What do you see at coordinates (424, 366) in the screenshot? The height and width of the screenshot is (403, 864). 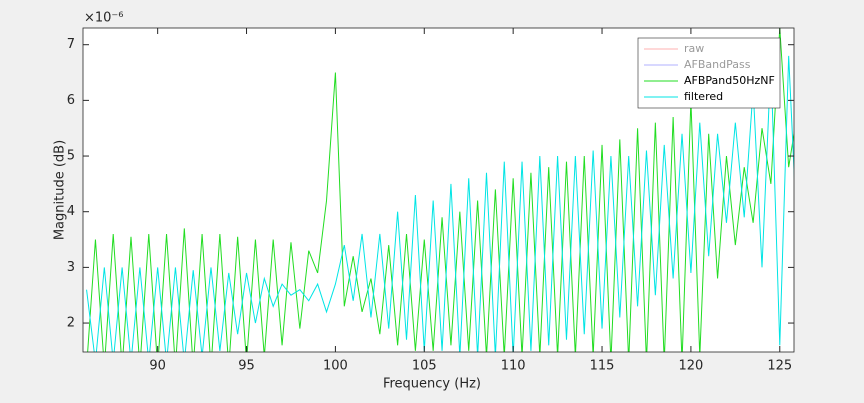 I see `x-tick-label: 105` at bounding box center [424, 366].